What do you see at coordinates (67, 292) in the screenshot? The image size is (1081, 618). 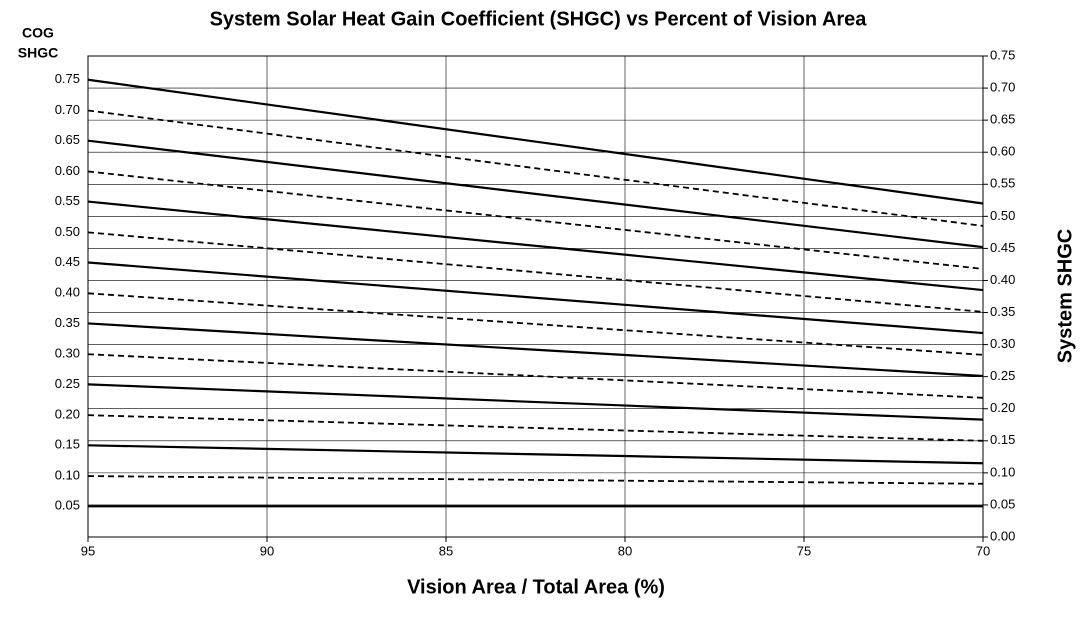 I see `cog-label: 0.40` at bounding box center [67, 292].